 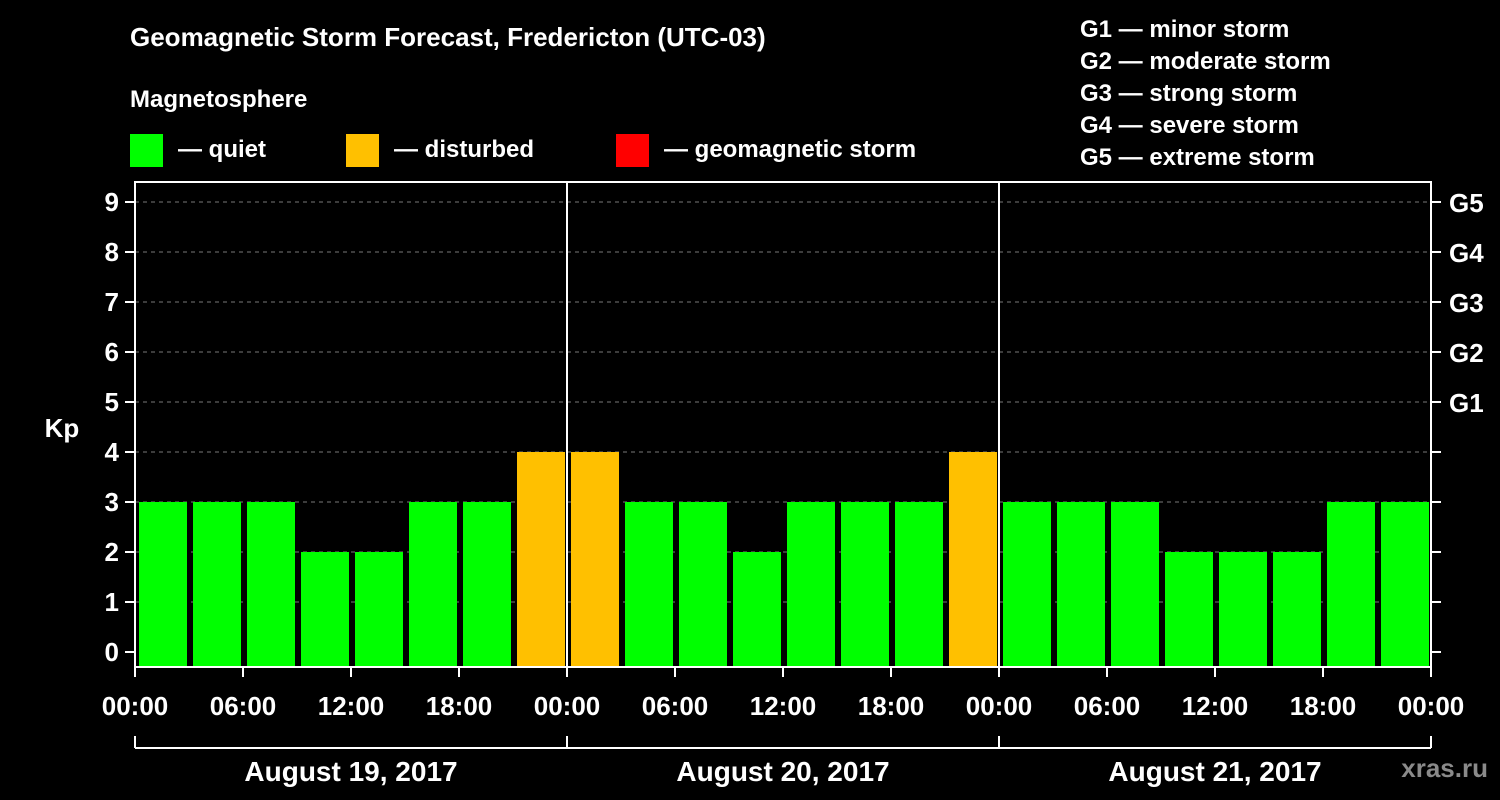 I want to click on ytick-label-5: 5, so click(x=112, y=402).